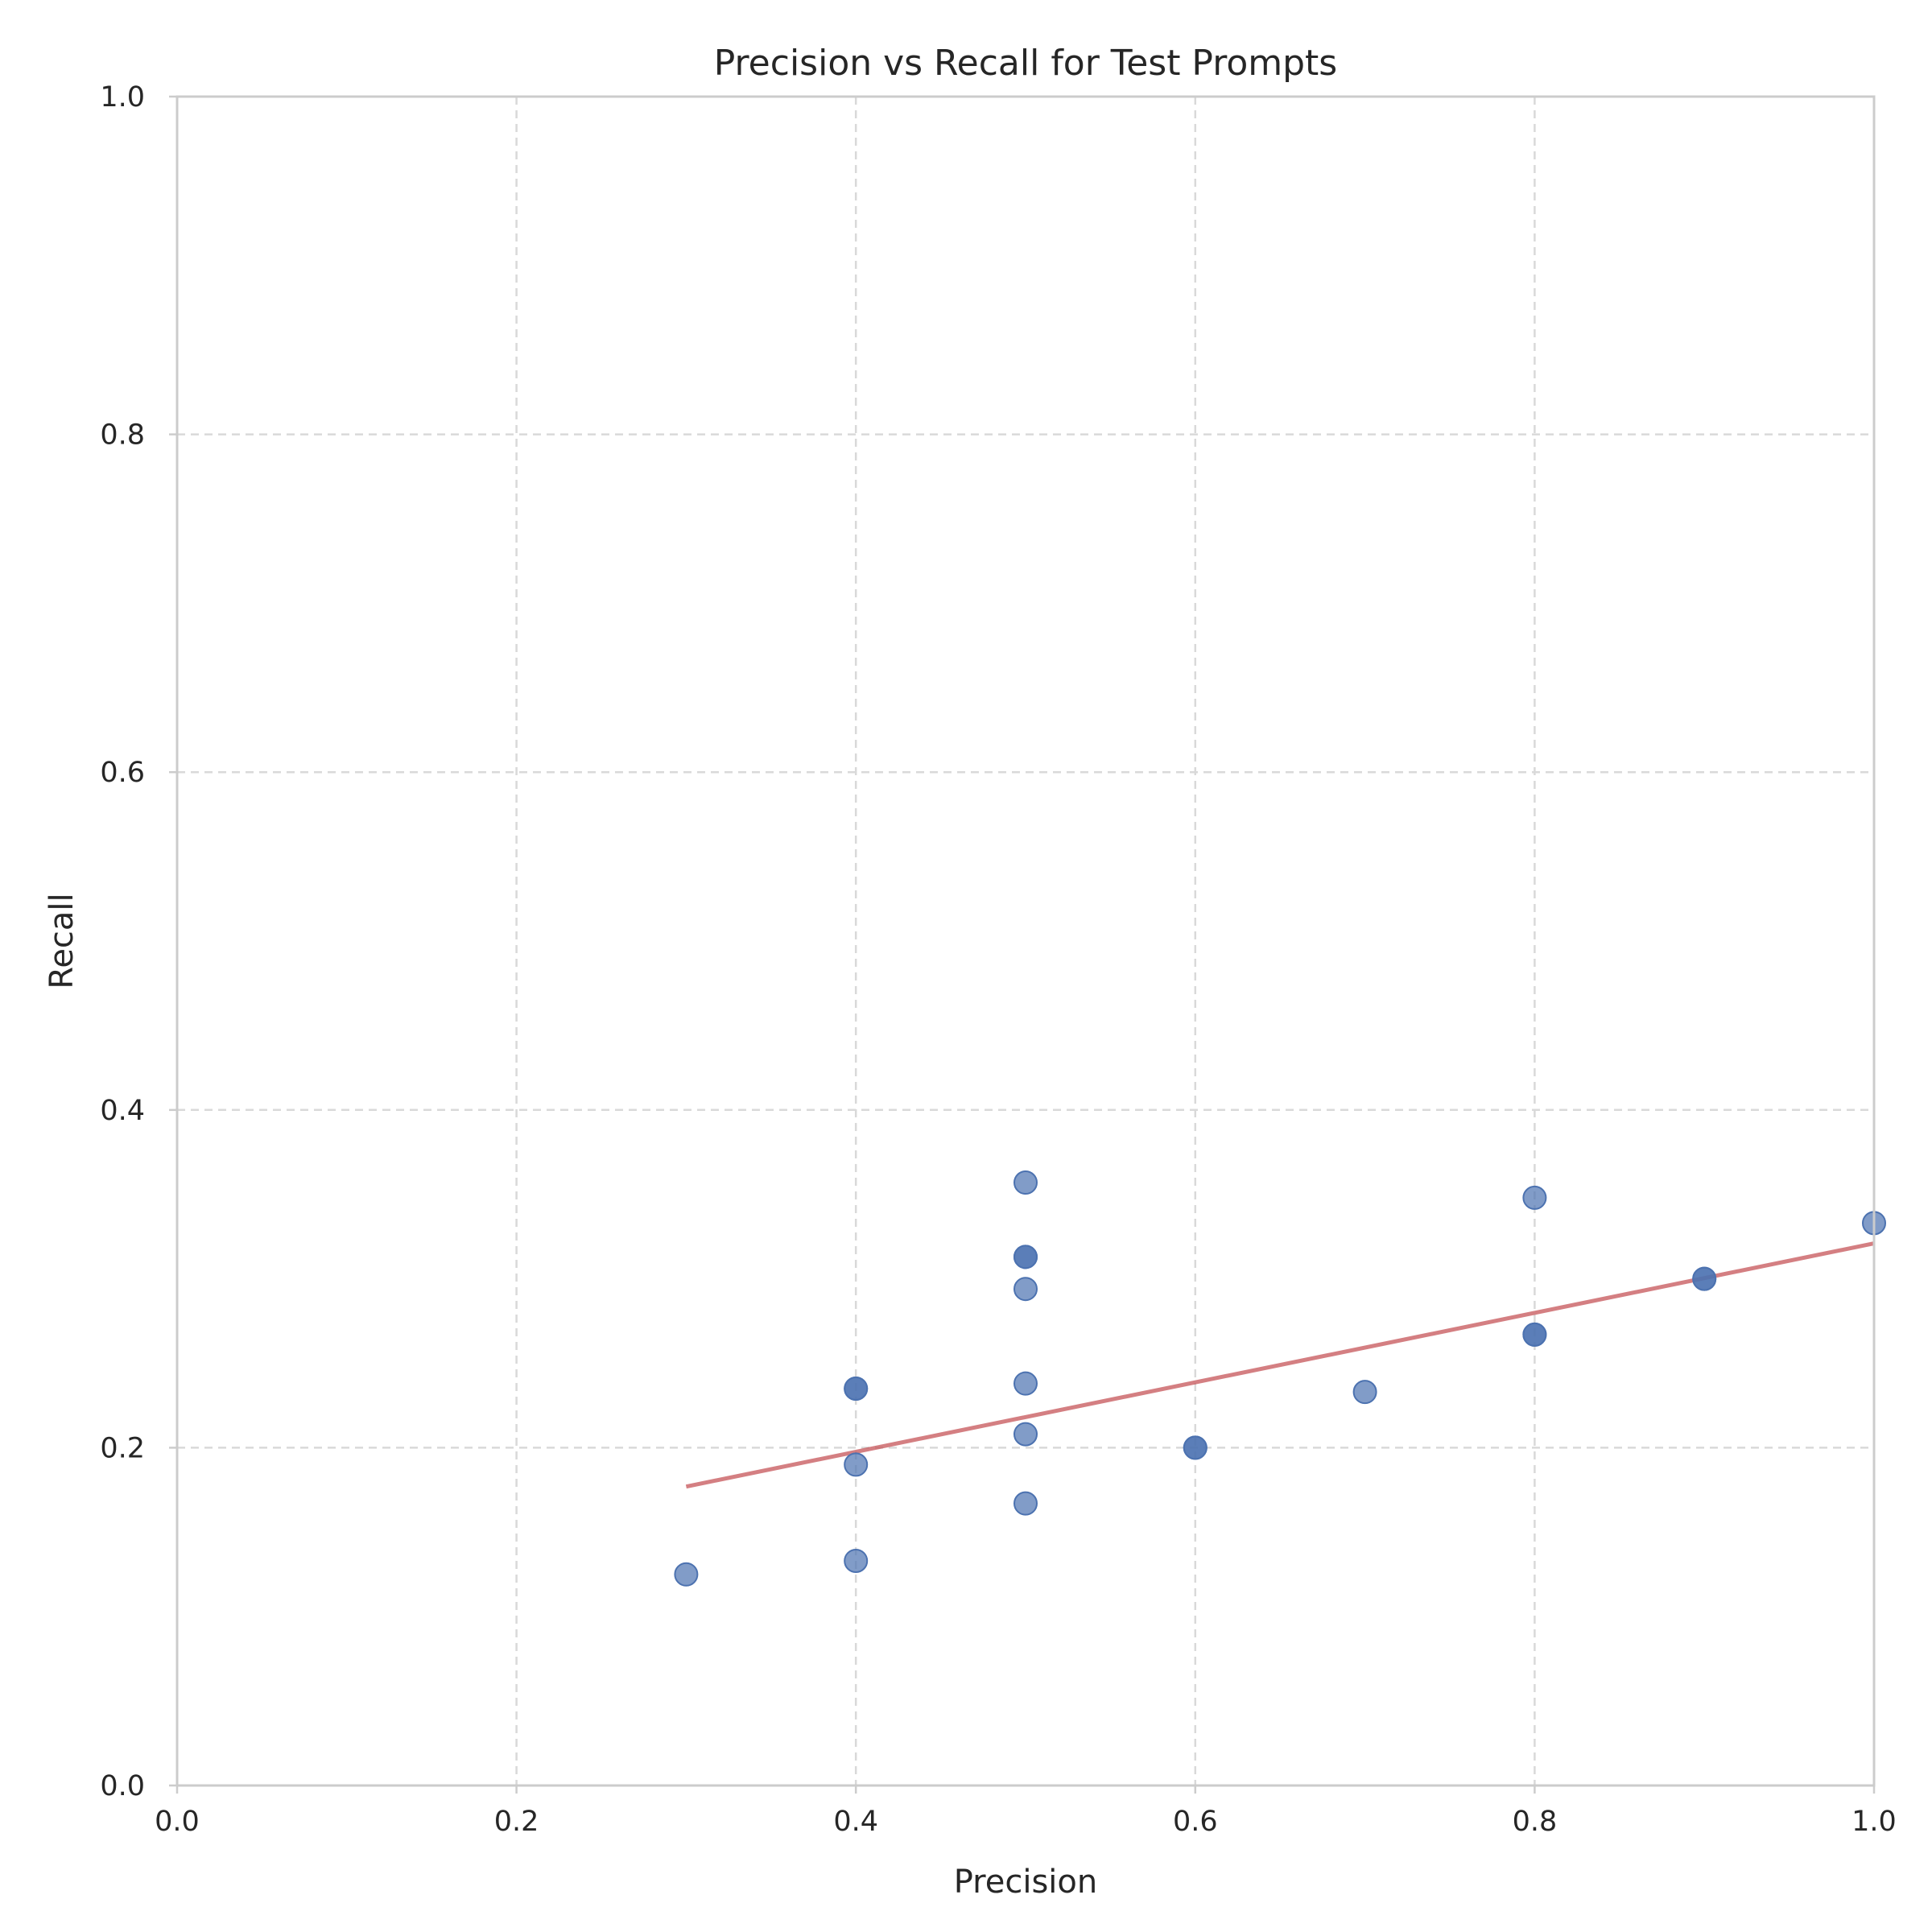 The image size is (1932, 1932). I want to click on y-tick-label: 1.0, so click(122, 97).